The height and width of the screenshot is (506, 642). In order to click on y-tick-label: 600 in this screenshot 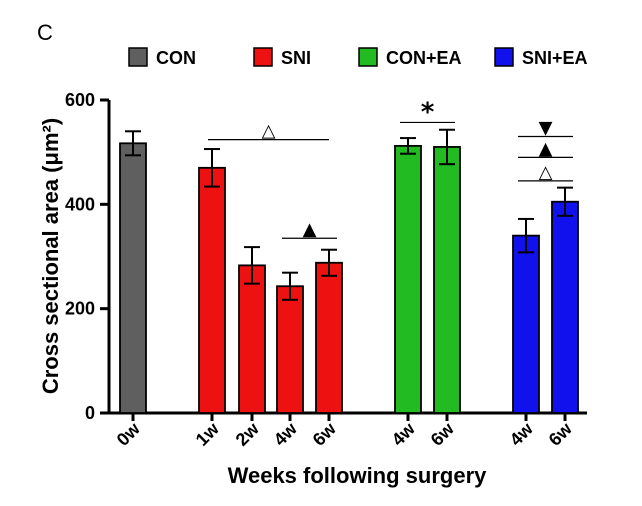, I will do `click(80, 100)`.